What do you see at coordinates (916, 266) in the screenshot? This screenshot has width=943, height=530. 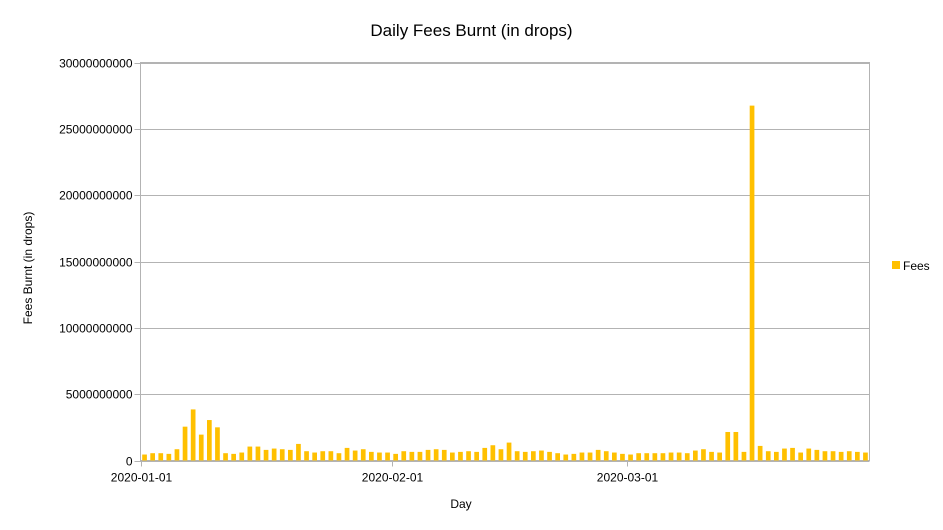 I see `legend-label-fees: Fees` at bounding box center [916, 266].